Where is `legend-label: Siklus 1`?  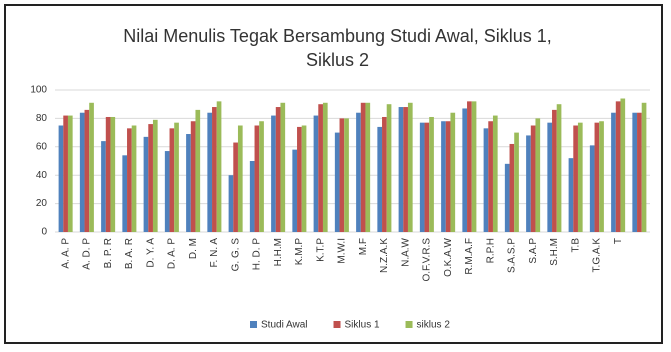
legend-label: Siklus 1 is located at coordinates (362, 325).